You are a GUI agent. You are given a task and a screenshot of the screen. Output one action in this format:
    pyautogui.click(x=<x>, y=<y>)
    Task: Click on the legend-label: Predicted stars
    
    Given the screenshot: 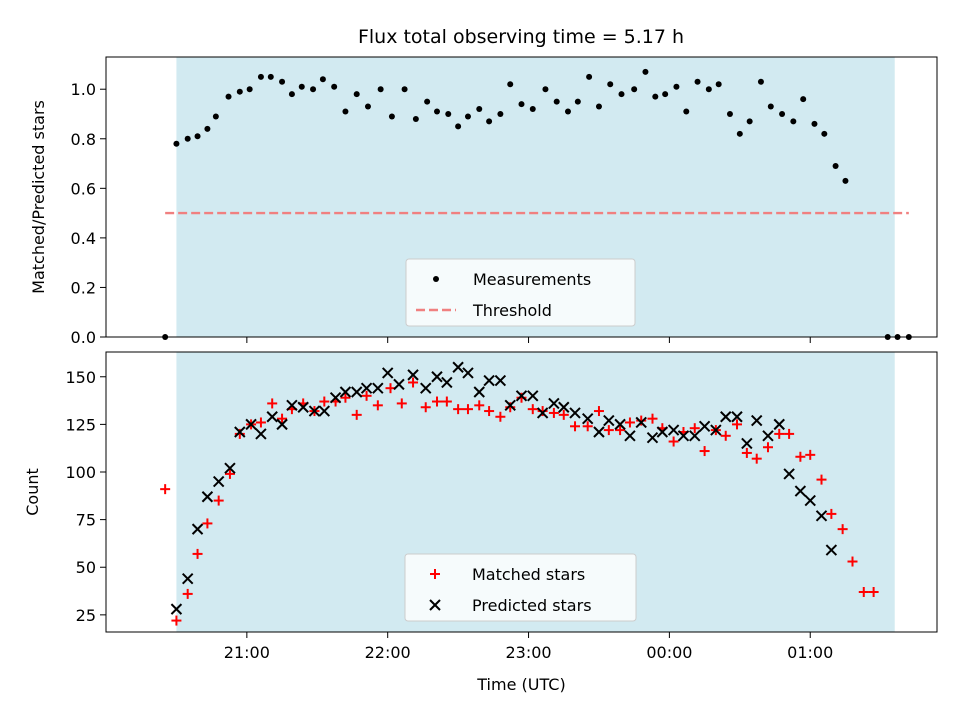 What is the action you would take?
    pyautogui.click(x=532, y=605)
    